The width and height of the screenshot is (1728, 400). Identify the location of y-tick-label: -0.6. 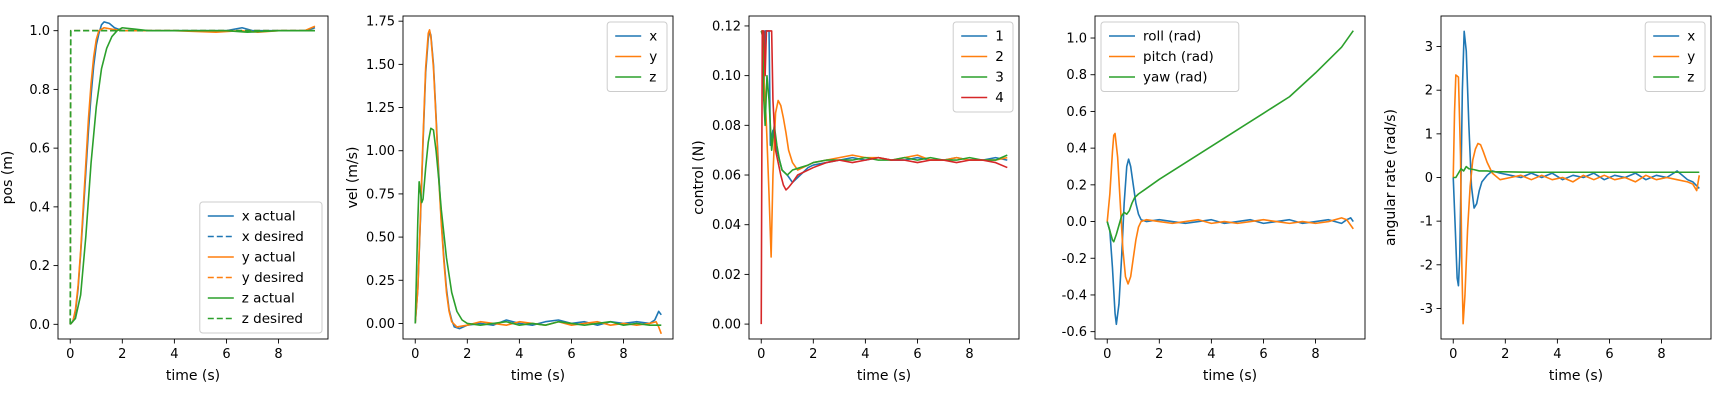
(1074, 332).